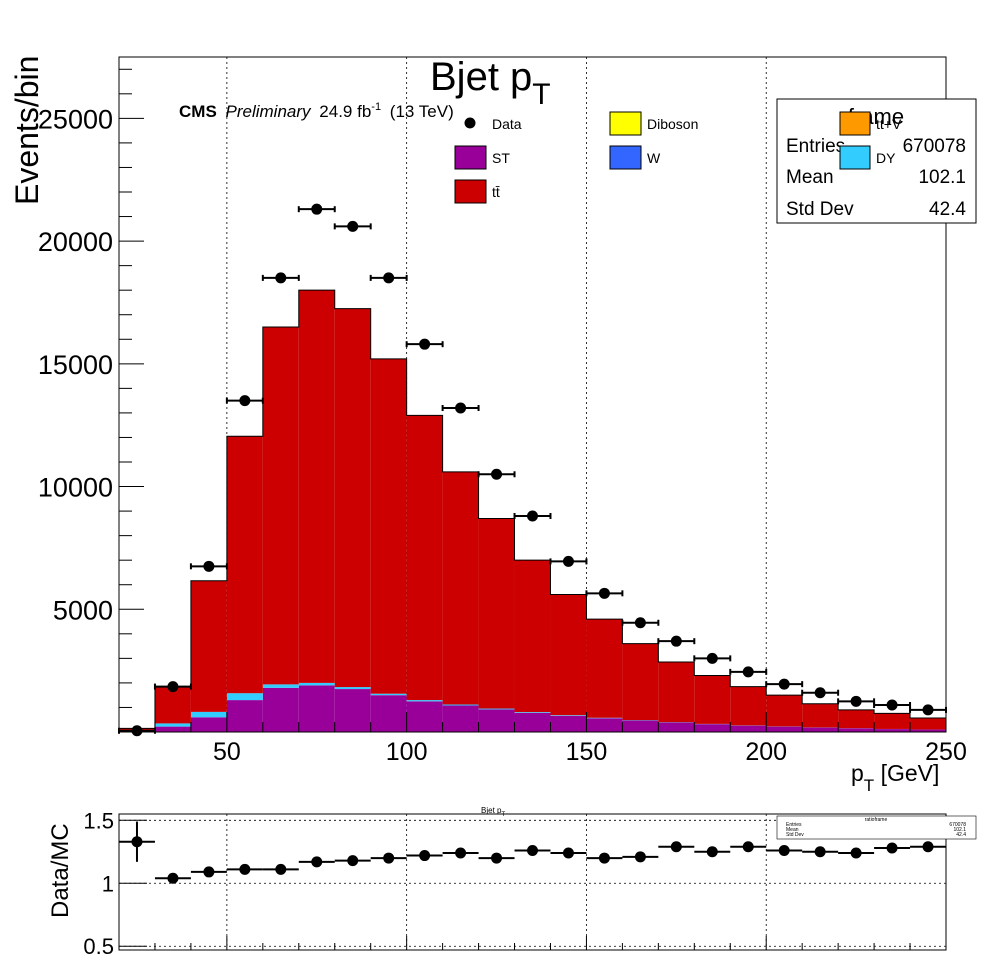 The image size is (996, 972). Describe the element at coordinates (515, 883) in the screenshot. I see `ratio-axis-ticks: 0.5 1 1.5` at that location.